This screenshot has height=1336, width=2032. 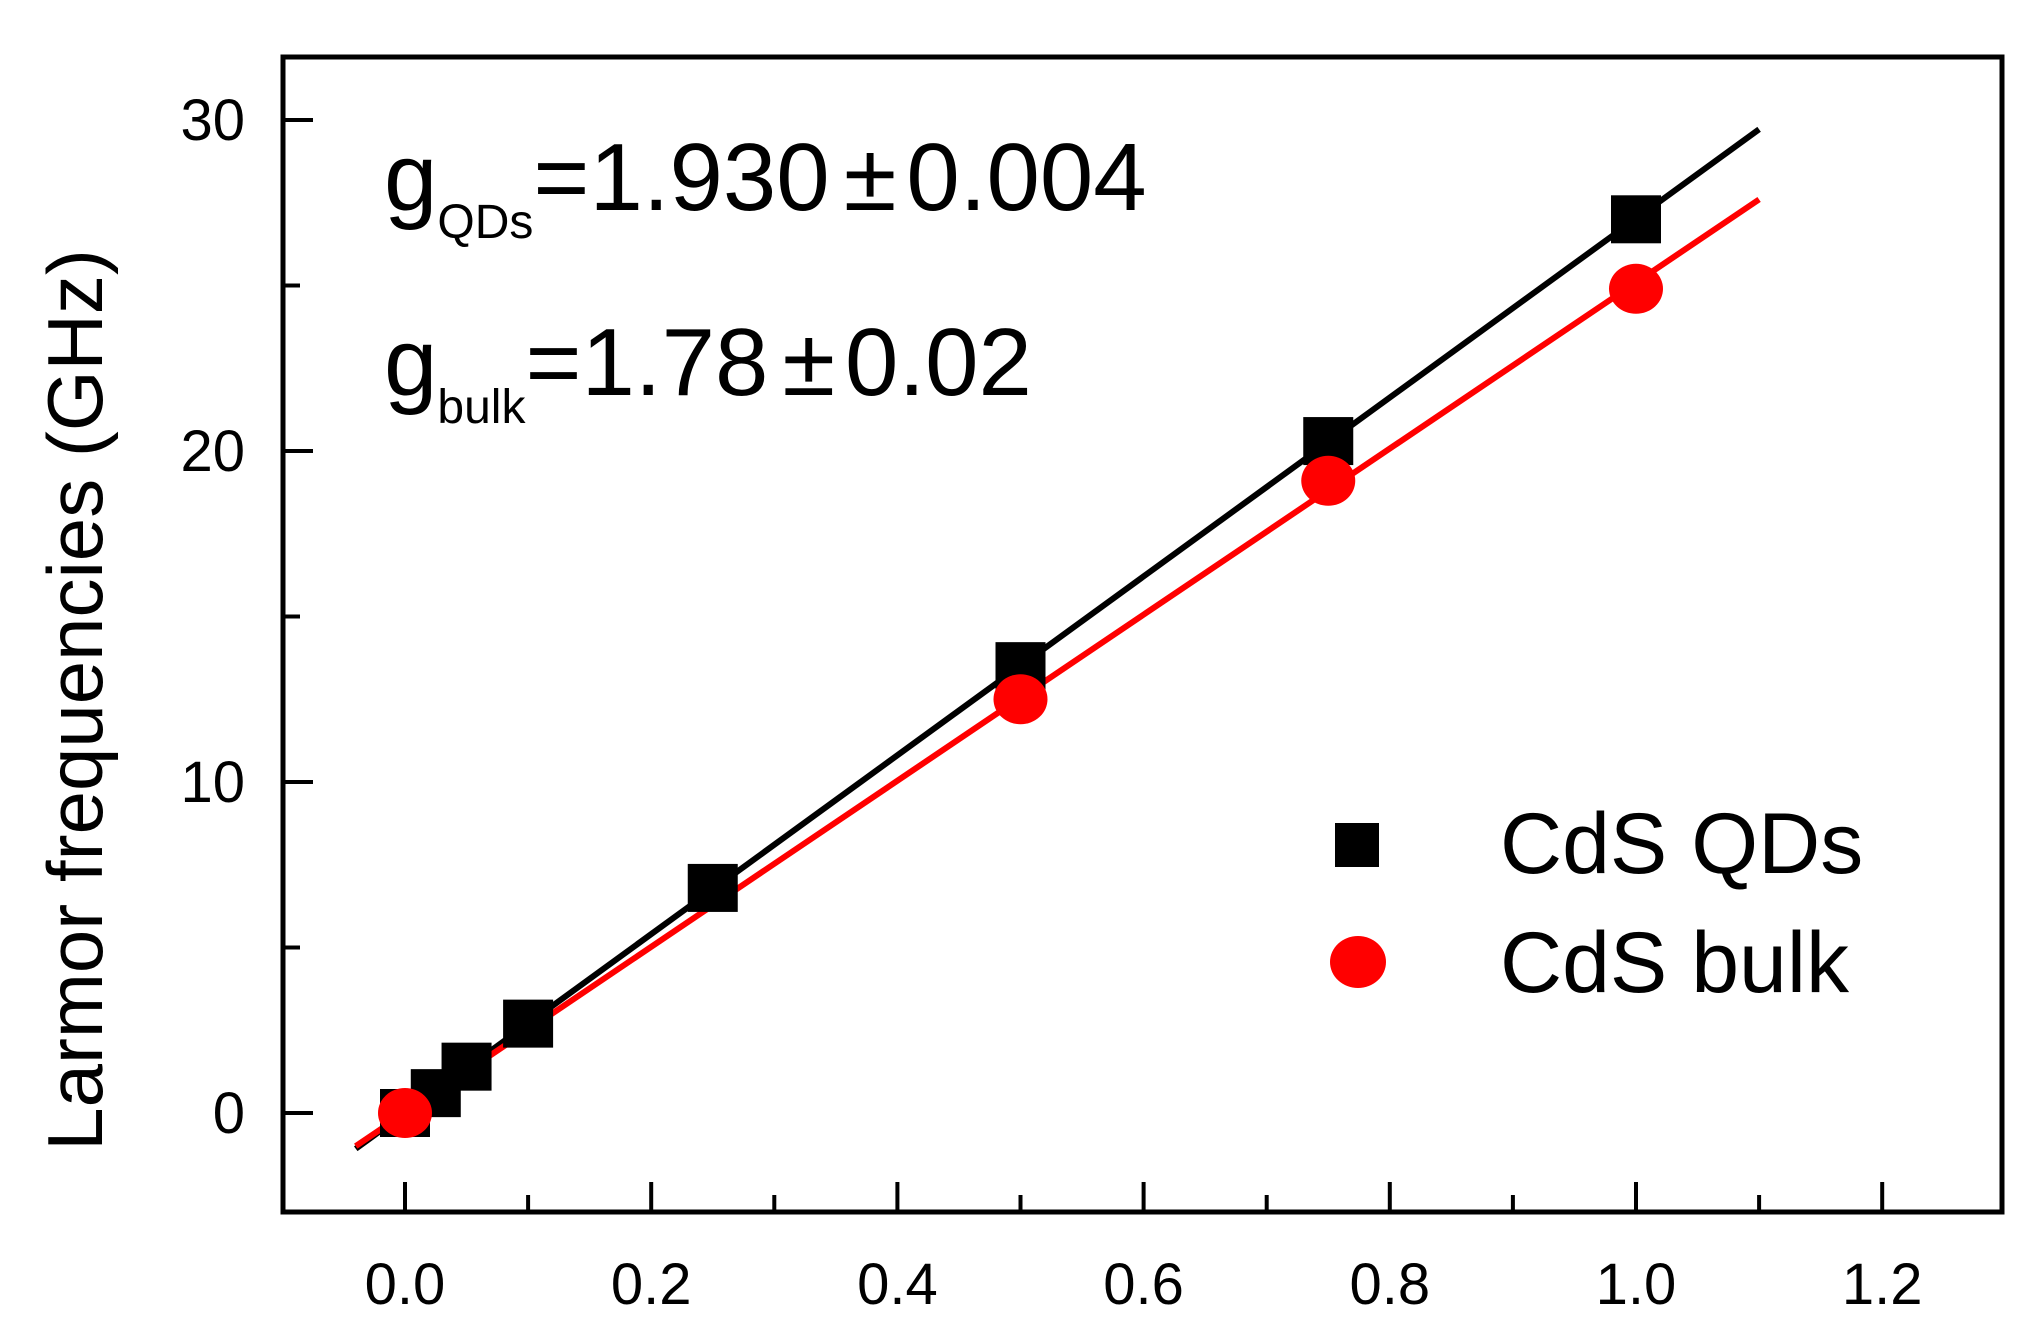 I want to click on annotation-g-bulk-err: 0.02, so click(x=938, y=362).